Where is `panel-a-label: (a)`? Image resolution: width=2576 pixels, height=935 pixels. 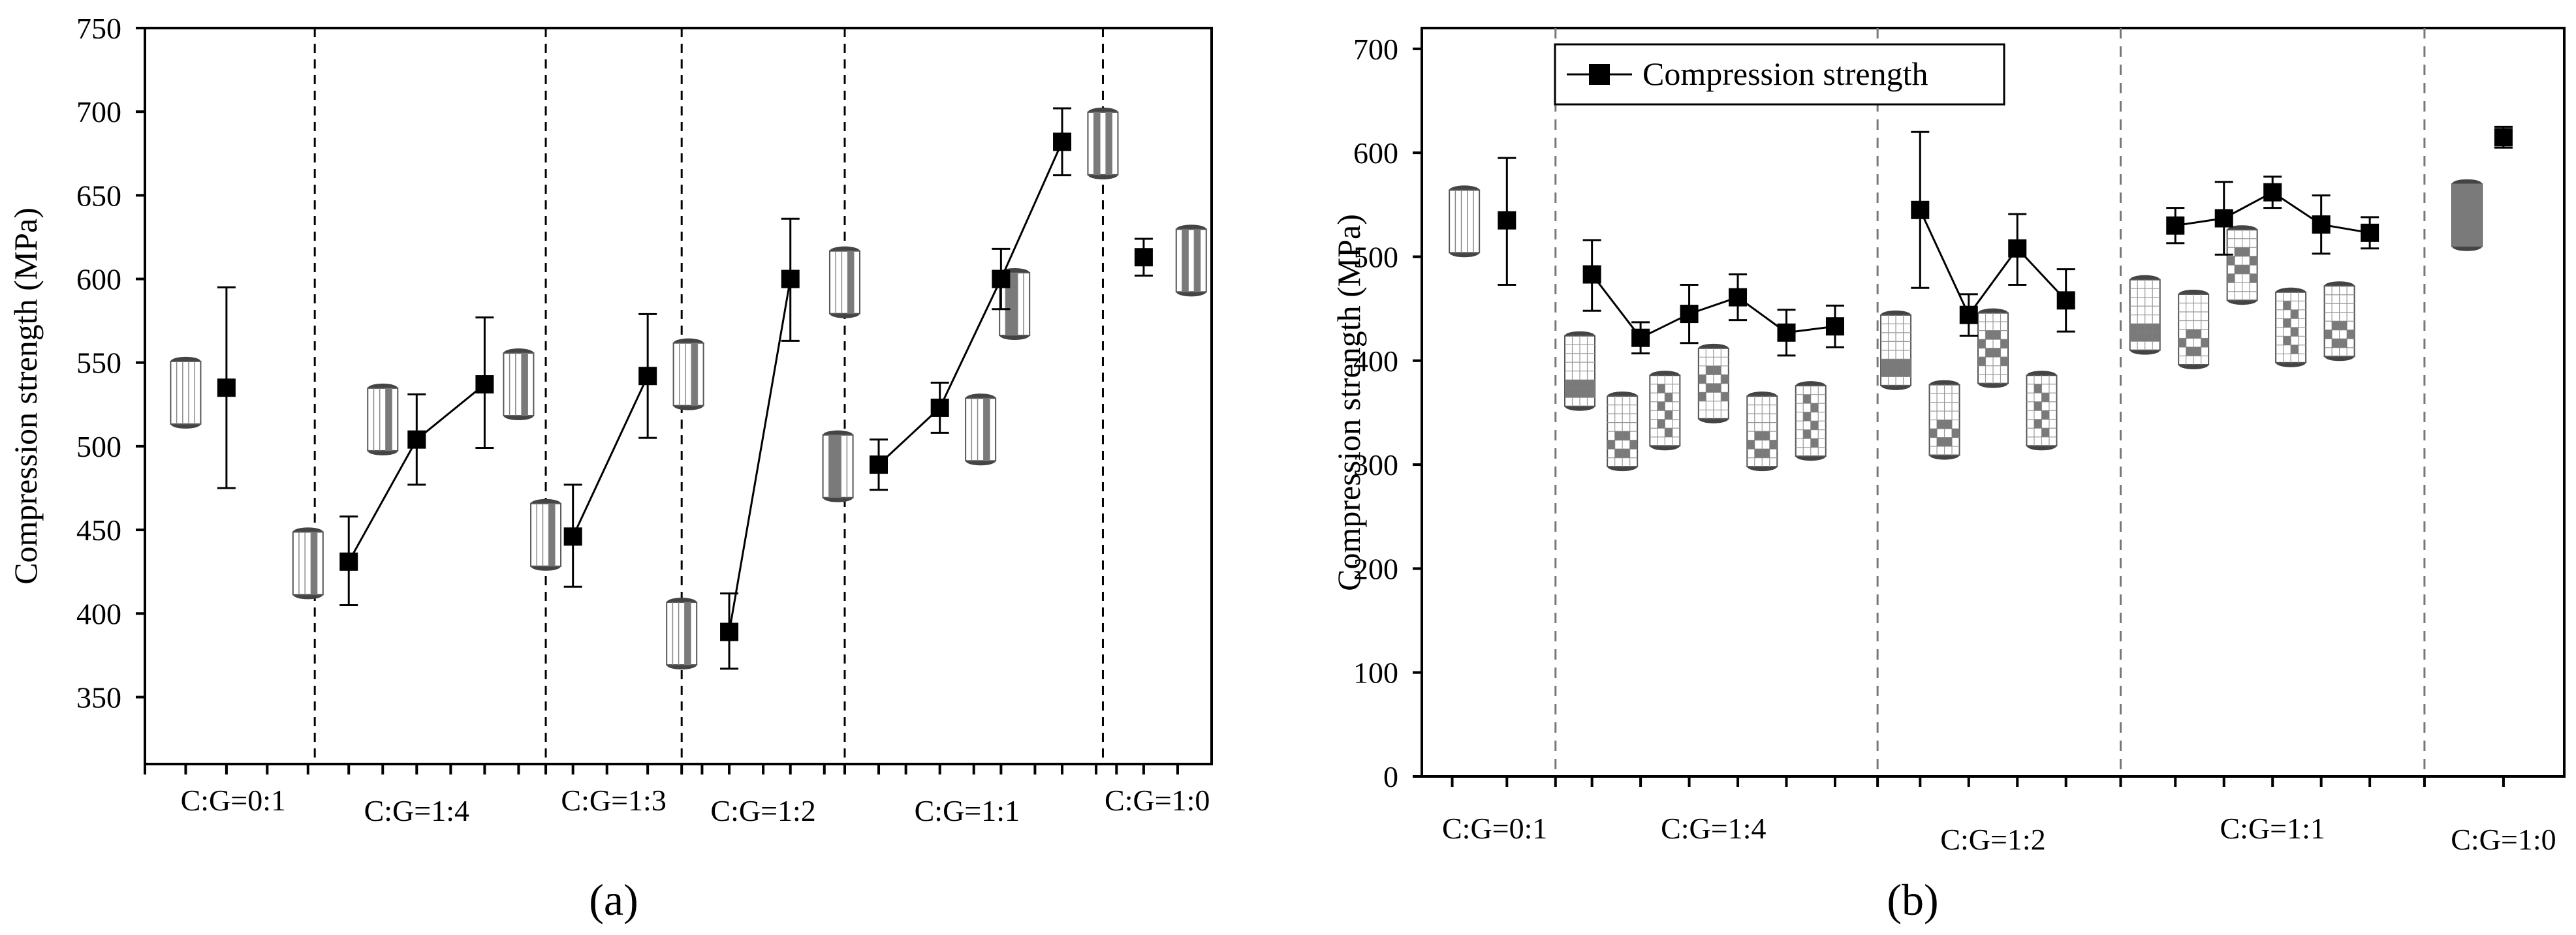 panel-a-label: (a) is located at coordinates (613, 900).